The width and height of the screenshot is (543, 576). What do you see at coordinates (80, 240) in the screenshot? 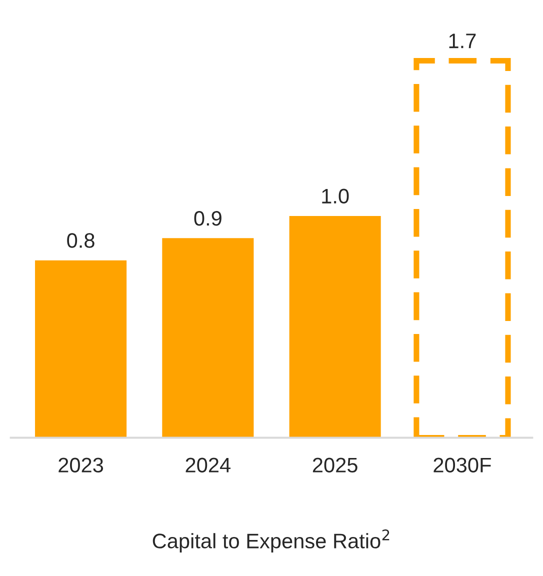
I see `data-label: 0.8` at bounding box center [80, 240].